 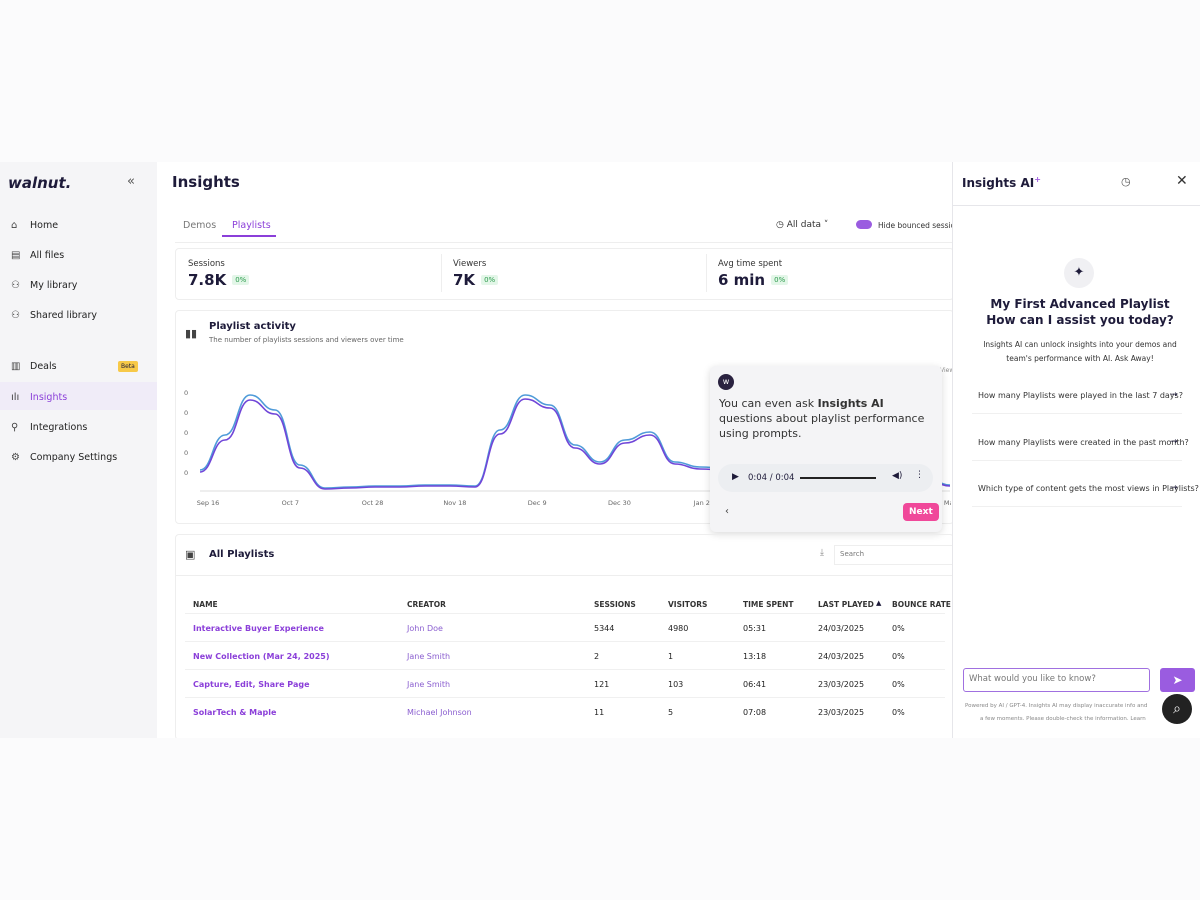 I want to click on panel-title-text: Insights AI, so click(x=998, y=183).